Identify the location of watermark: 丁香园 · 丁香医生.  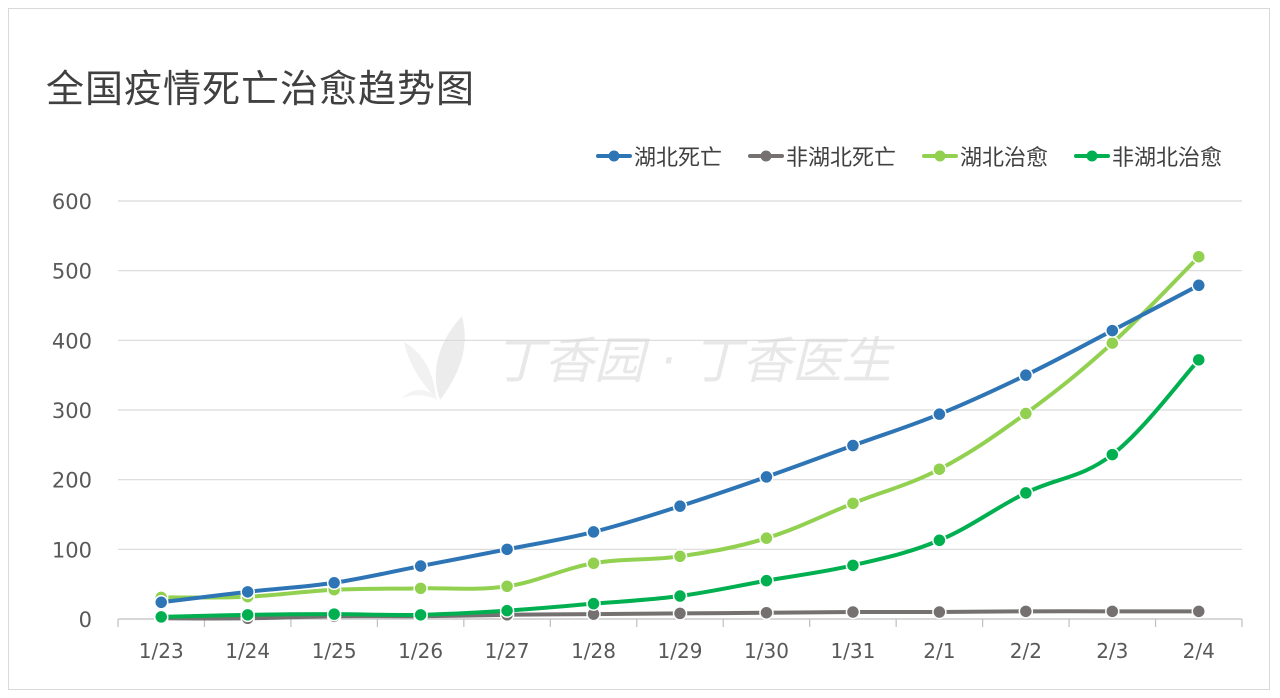
(646, 357).